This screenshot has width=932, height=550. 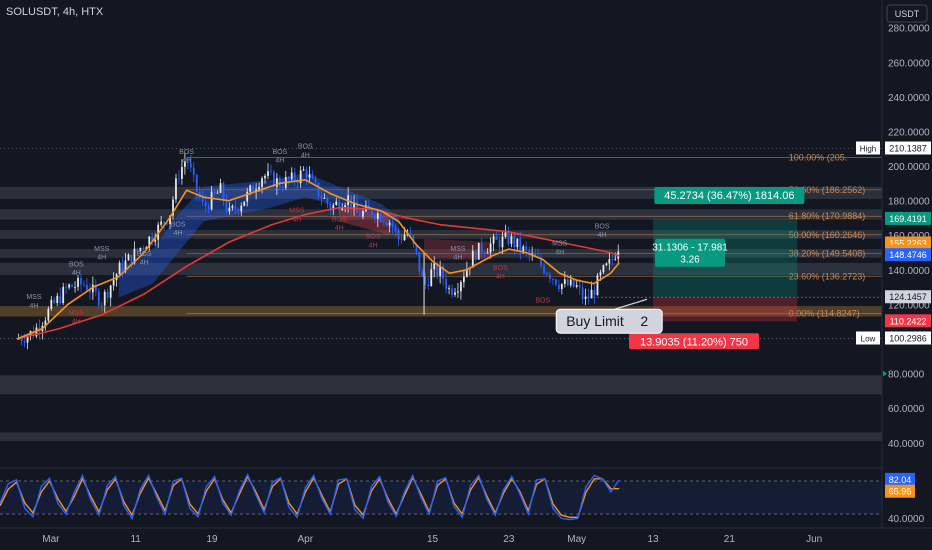 I want to click on fib-label: 78.60% (186.2562), so click(x=827, y=190).